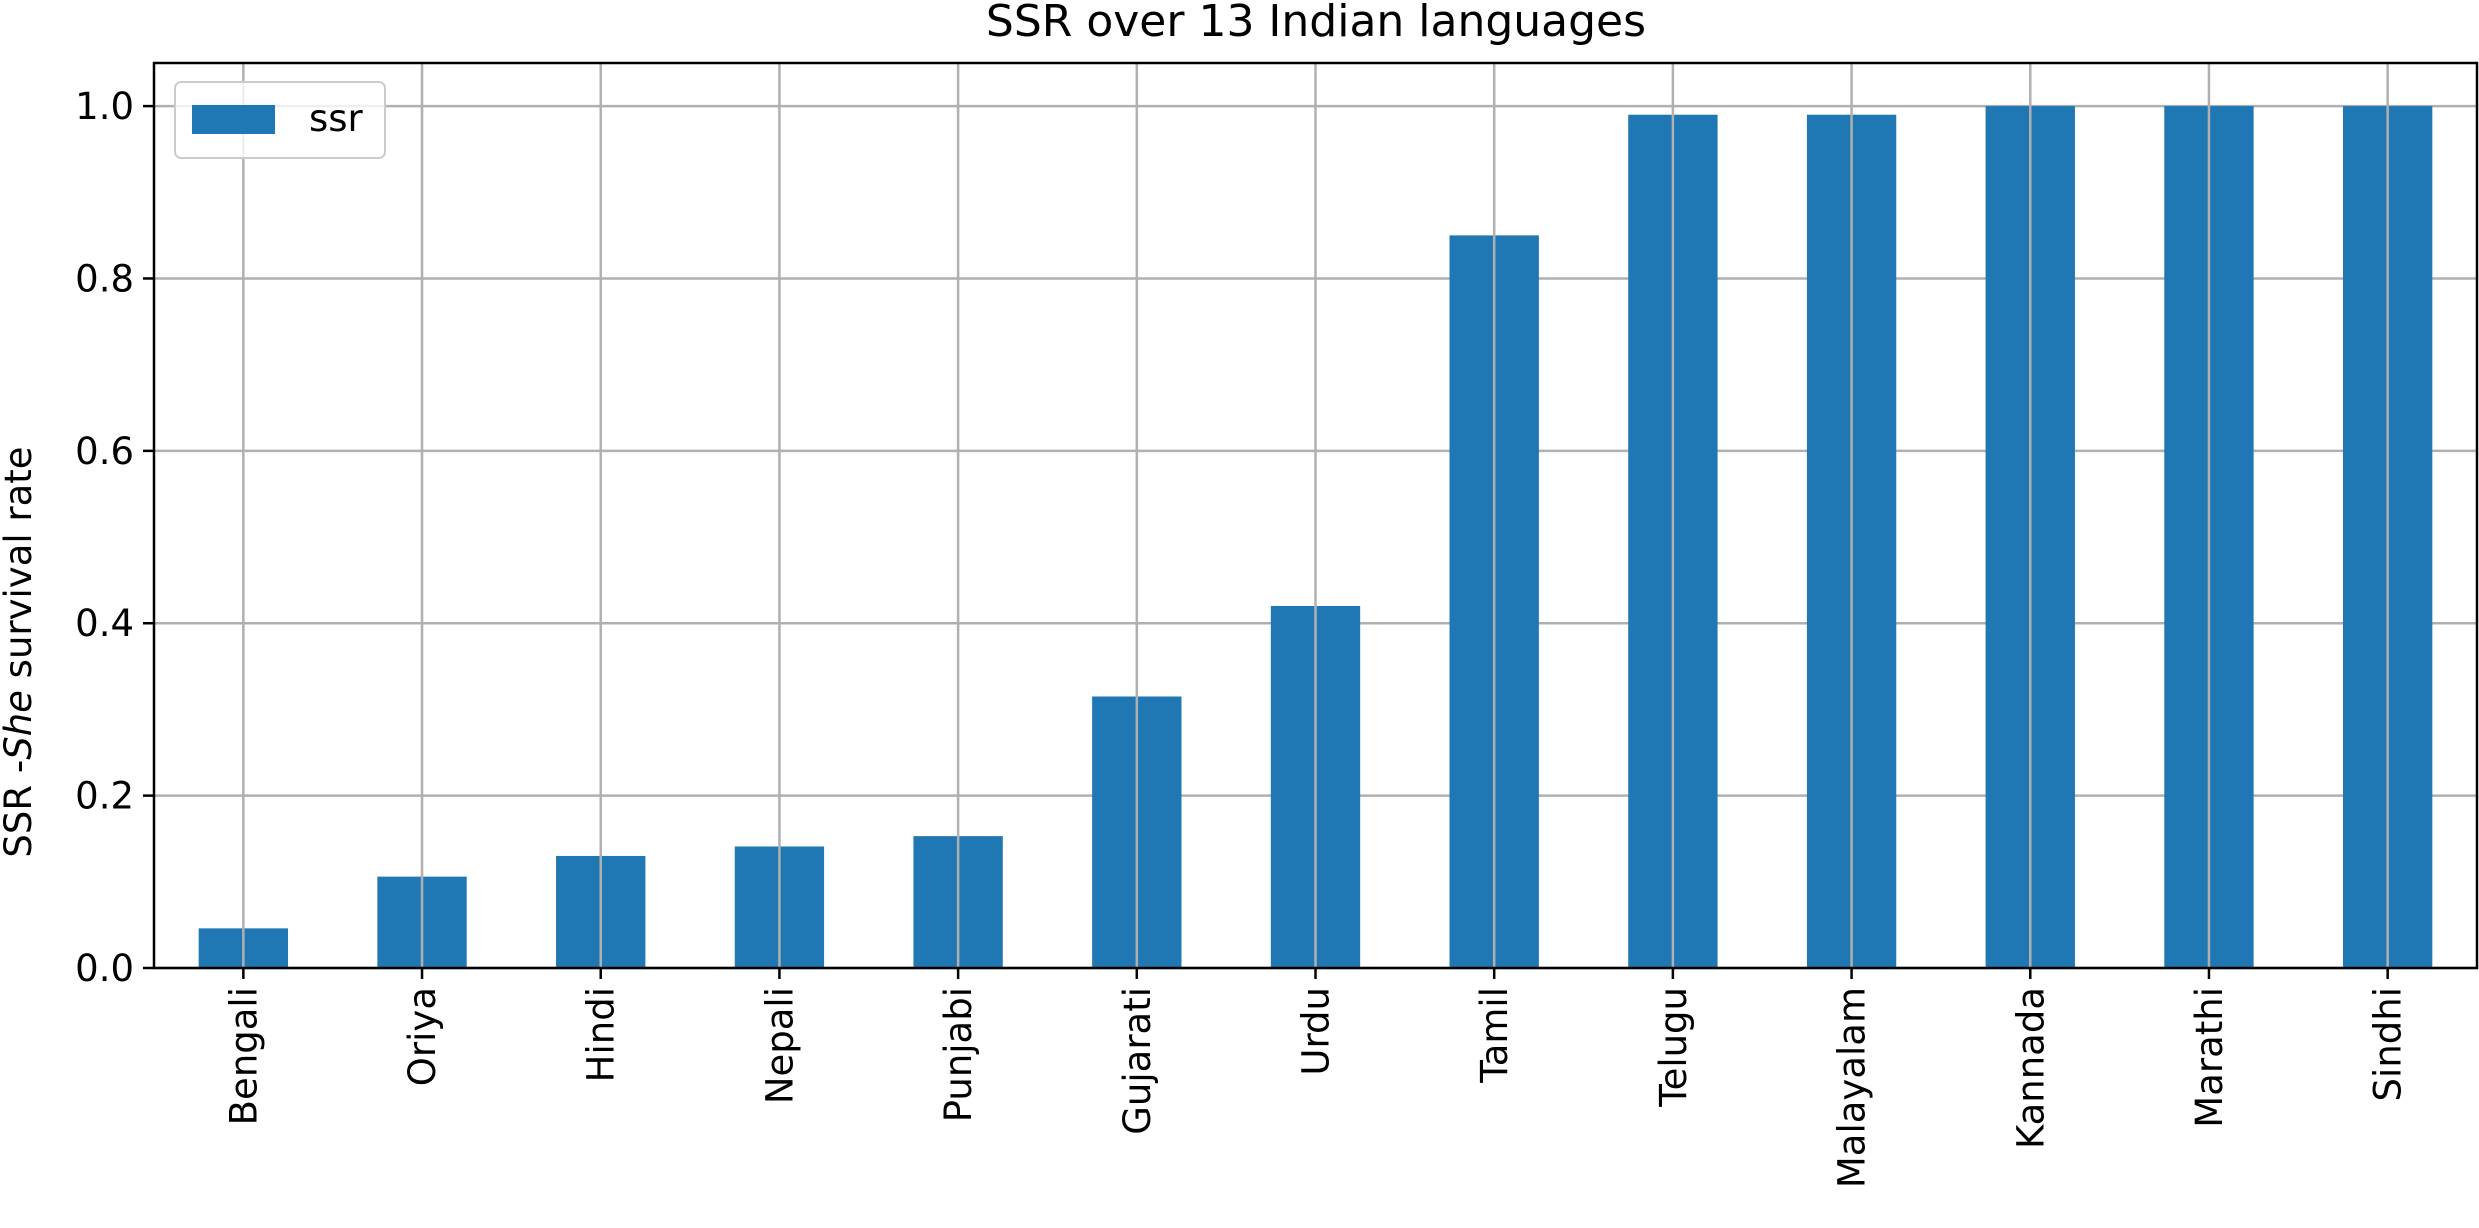  I want to click on x-tick-label: Hindi, so click(601, 1034).